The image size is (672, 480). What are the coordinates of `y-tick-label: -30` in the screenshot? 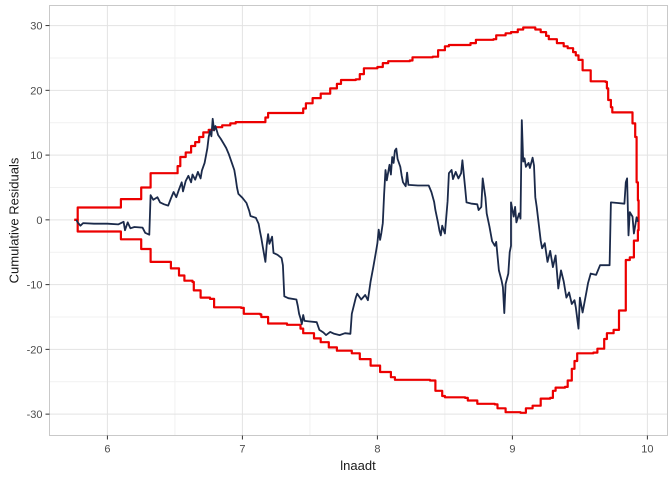 It's located at (35, 415).